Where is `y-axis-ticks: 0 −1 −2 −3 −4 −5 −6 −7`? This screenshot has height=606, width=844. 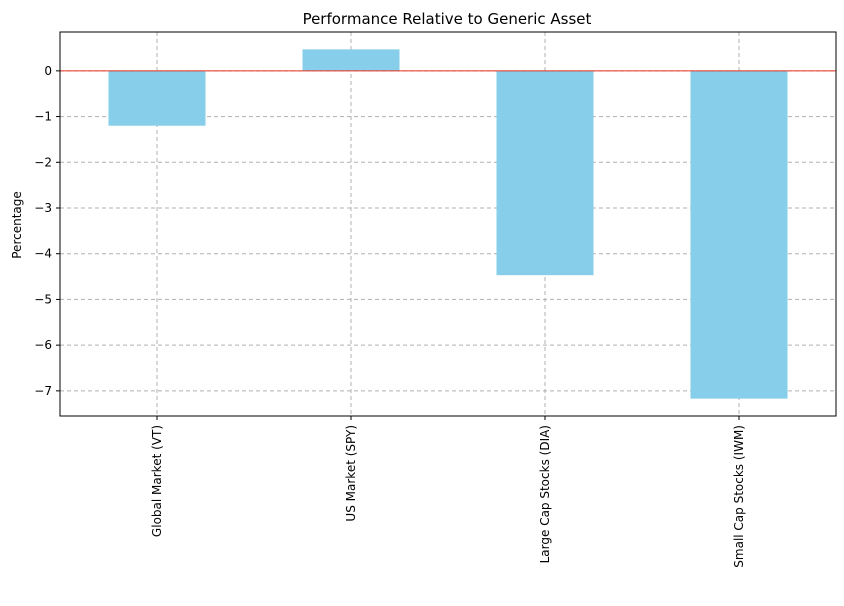 y-axis-ticks: 0 −1 −2 −3 −4 −5 −6 −7 is located at coordinates (47, 231).